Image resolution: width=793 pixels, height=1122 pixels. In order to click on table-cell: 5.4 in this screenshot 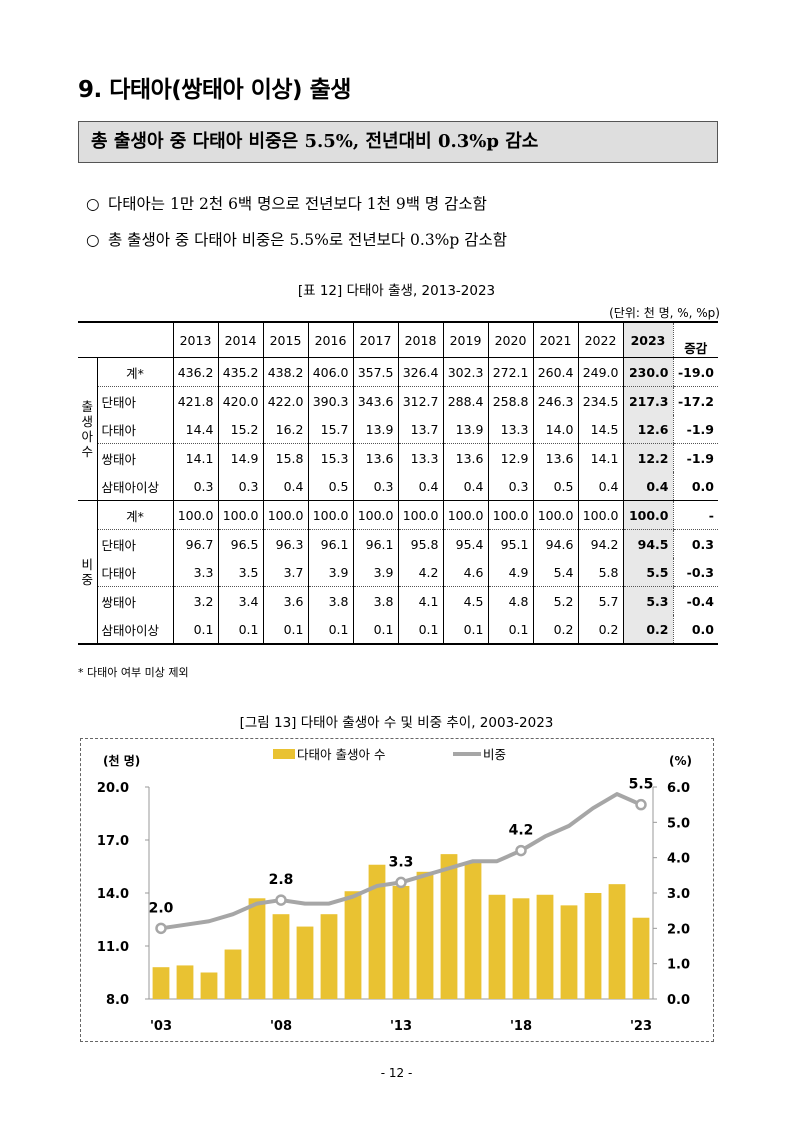, I will do `click(555, 572)`.